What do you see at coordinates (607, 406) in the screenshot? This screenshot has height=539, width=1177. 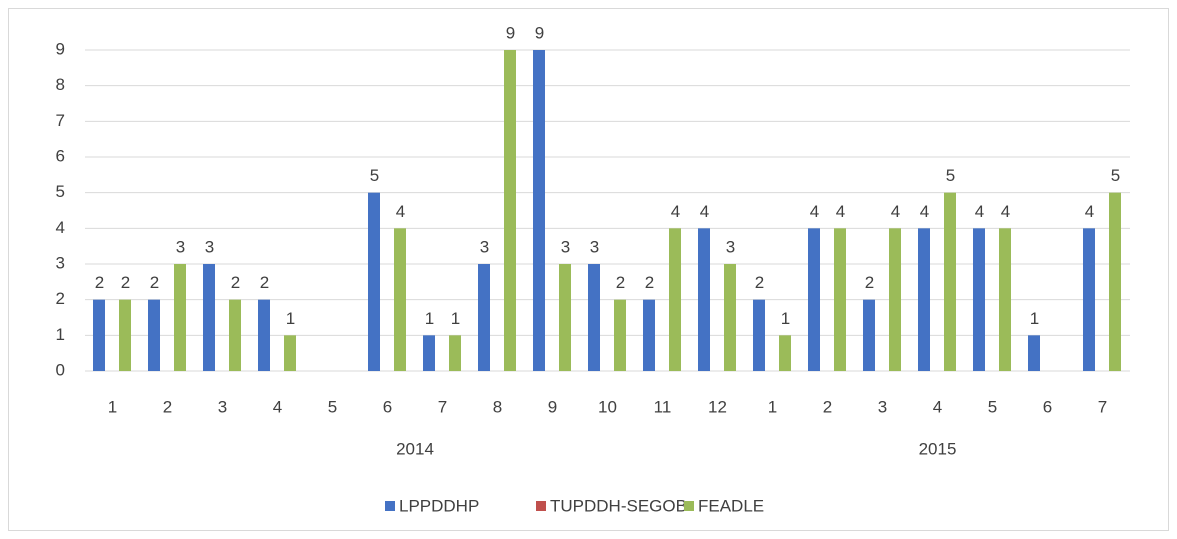 I see `x-tick-label: 10` at bounding box center [607, 406].